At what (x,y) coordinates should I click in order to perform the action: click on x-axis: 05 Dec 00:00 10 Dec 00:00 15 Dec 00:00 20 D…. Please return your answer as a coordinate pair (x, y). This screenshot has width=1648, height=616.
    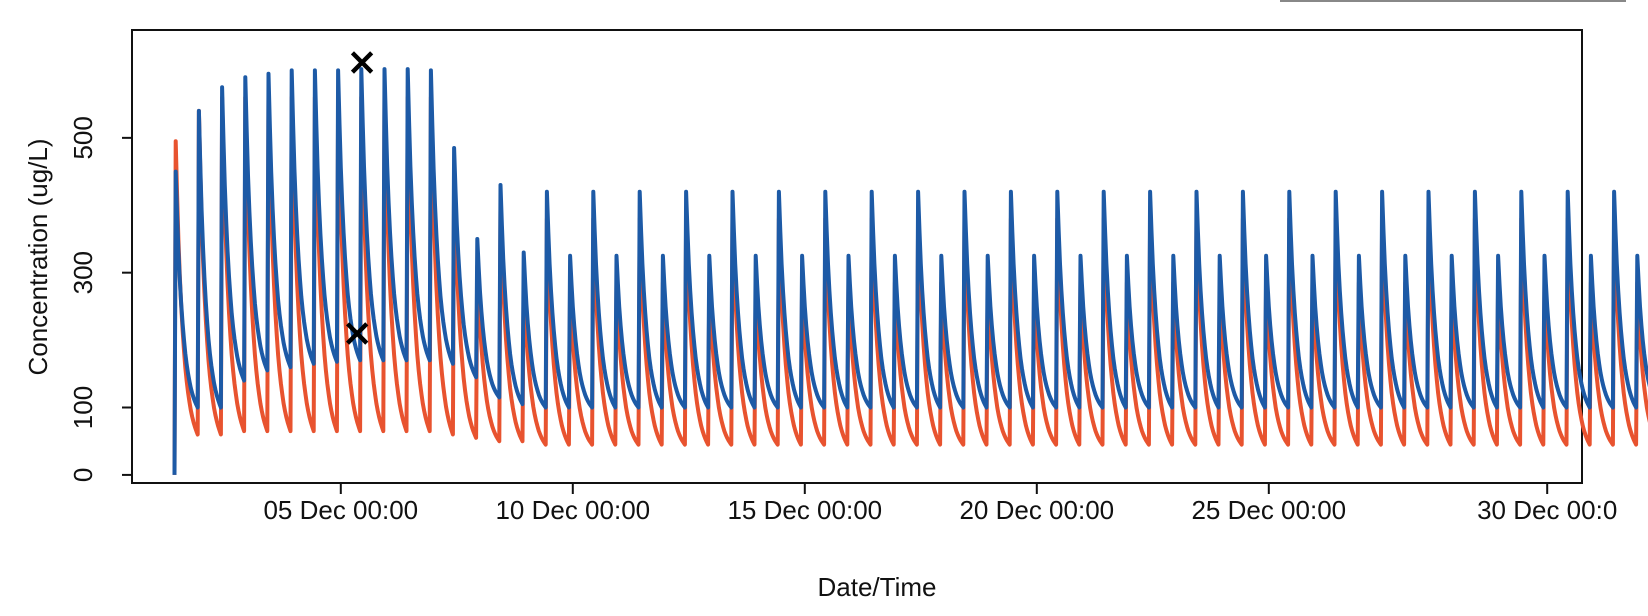
    Looking at the image, I should click on (940, 504).